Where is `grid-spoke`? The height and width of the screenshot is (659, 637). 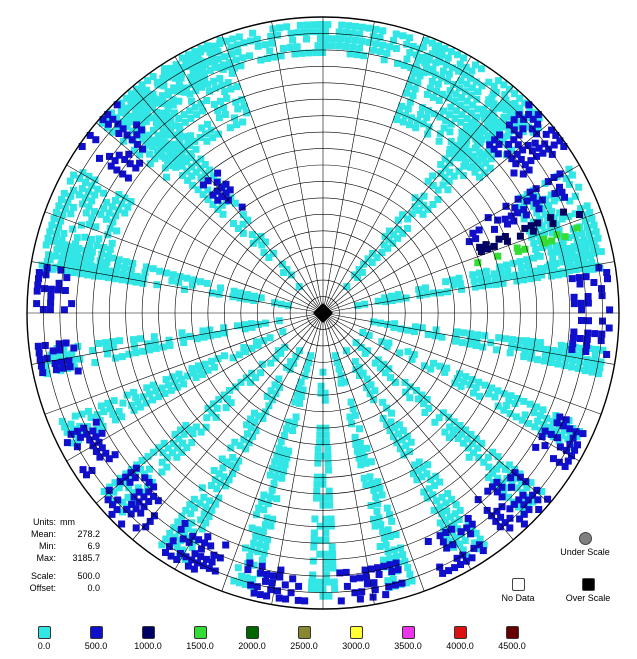 grid-spoke is located at coordinates (228, 200).